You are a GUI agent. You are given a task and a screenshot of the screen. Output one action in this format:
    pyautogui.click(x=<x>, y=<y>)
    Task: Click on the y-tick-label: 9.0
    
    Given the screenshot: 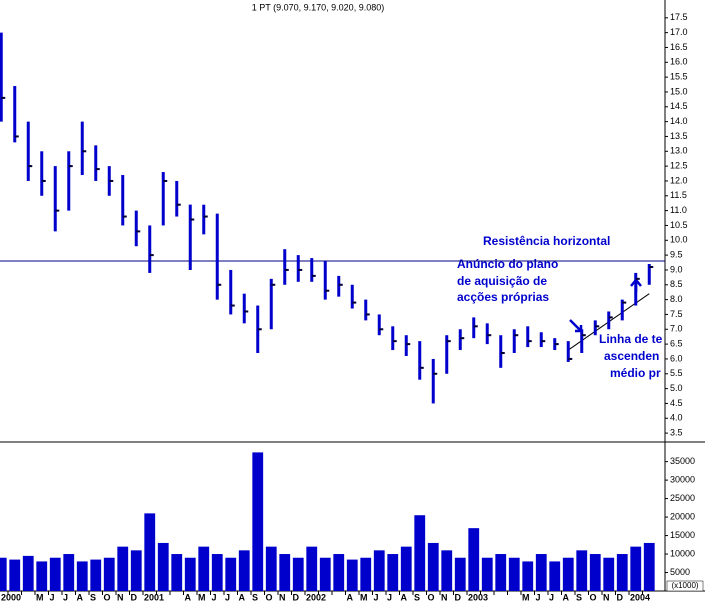 What is the action you would take?
    pyautogui.click(x=676, y=269)
    